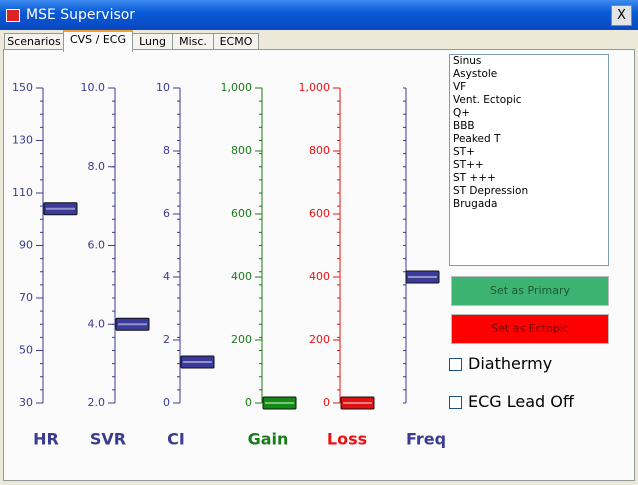  Describe the element at coordinates (521, 401) in the screenshot. I see `checkbox-label: ECG Lead Off` at that location.